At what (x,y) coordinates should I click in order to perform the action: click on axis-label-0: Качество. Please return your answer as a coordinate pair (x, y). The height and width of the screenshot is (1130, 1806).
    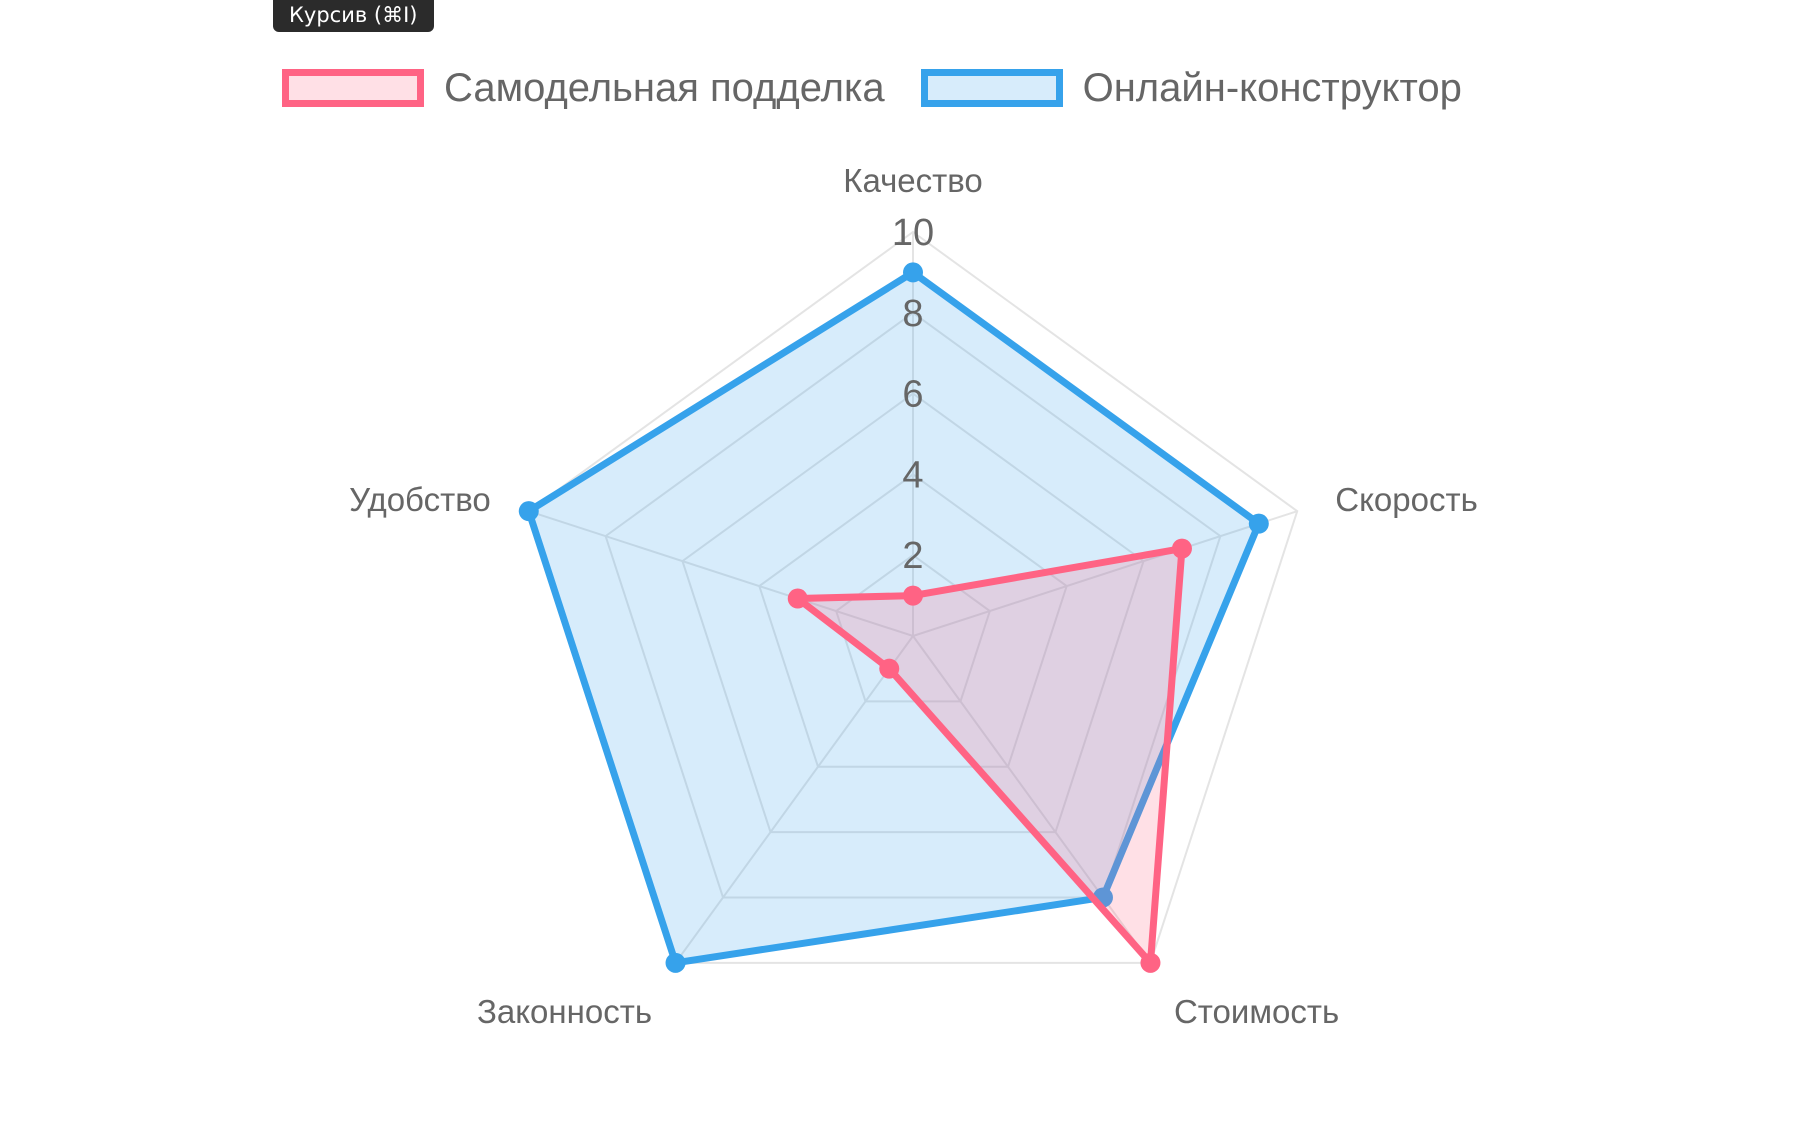
    Looking at the image, I should click on (913, 180).